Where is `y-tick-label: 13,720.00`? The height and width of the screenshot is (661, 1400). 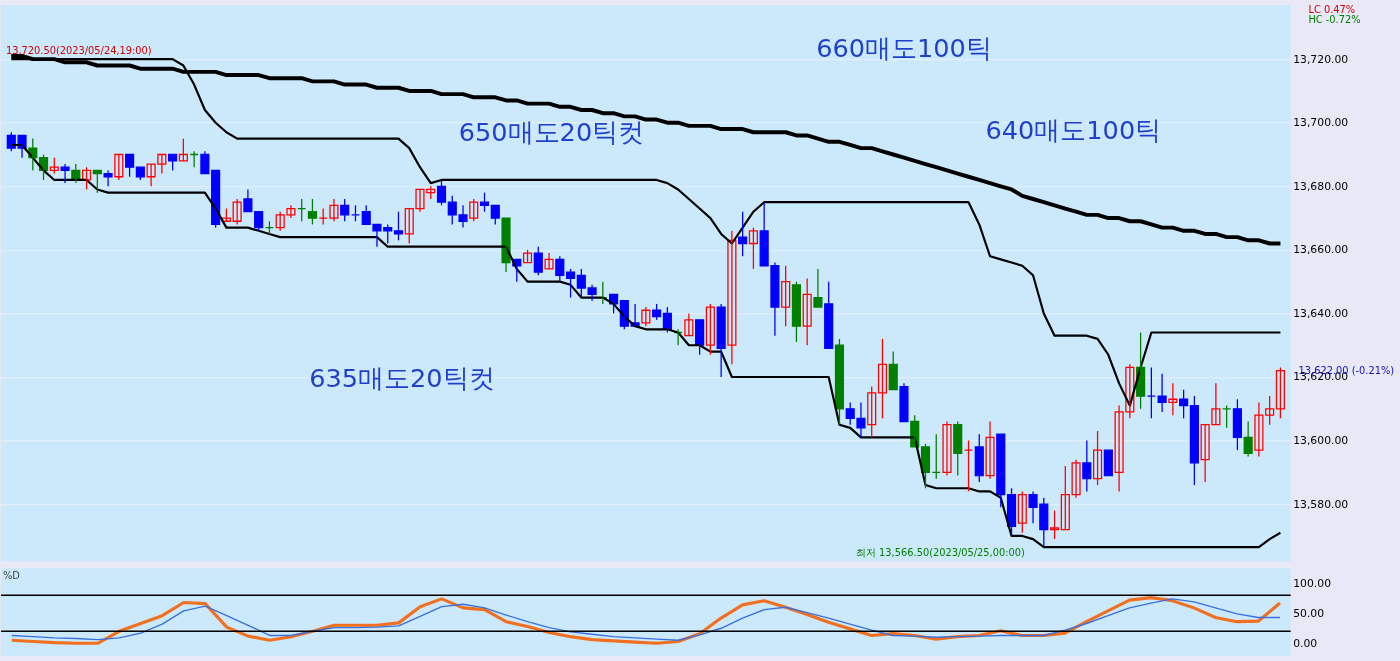
y-tick-label: 13,720.00 is located at coordinates (1321, 59).